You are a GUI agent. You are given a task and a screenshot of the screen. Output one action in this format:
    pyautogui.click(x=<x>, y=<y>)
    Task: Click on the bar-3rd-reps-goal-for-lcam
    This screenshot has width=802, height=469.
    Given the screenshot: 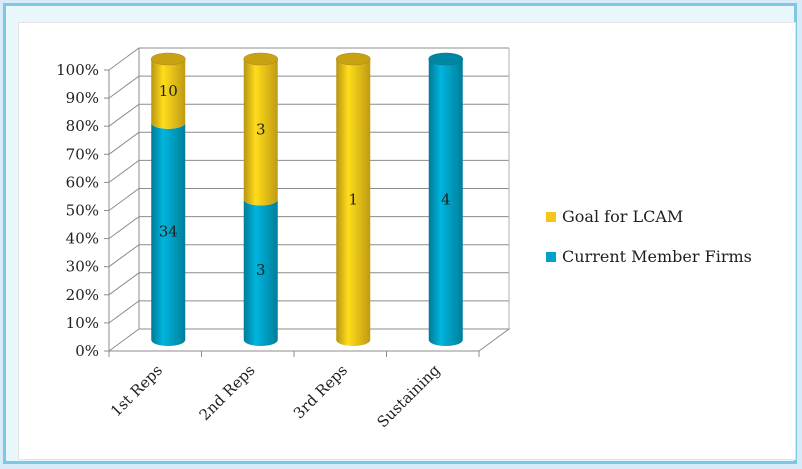 What is the action you would take?
    pyautogui.click(x=353, y=199)
    